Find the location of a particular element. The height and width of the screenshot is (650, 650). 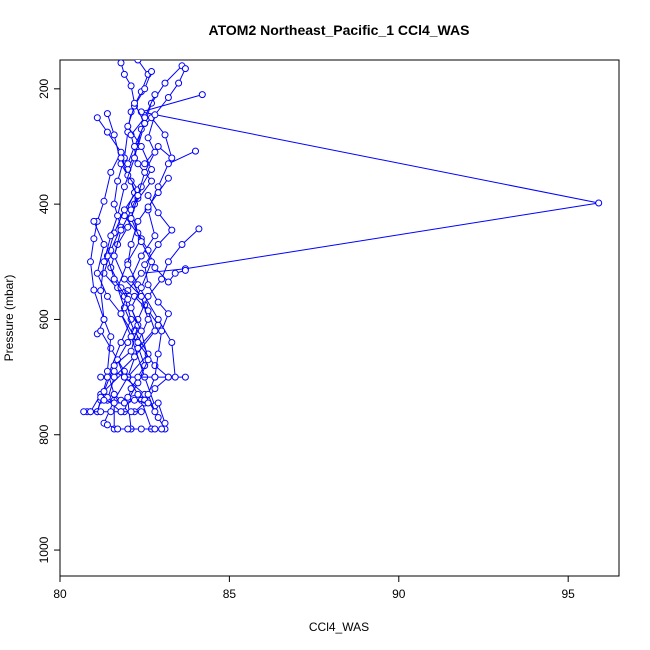

series-line is located at coordinates (156, 249).